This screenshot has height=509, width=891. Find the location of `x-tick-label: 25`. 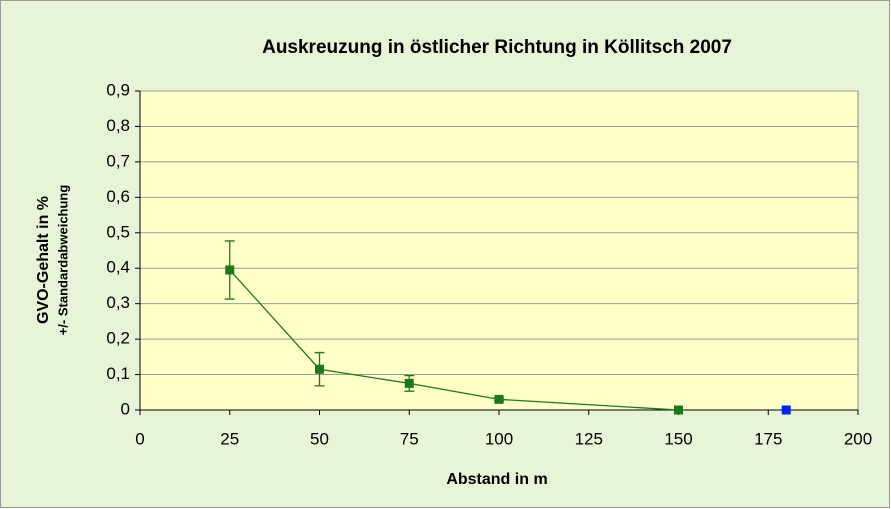

x-tick-label: 25 is located at coordinates (229, 438).